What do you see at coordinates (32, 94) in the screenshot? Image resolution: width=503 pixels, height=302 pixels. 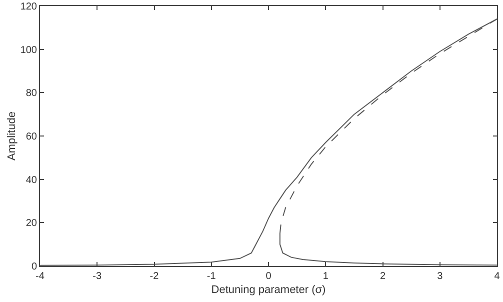 I see `y-tick-label: 80` at bounding box center [32, 94].